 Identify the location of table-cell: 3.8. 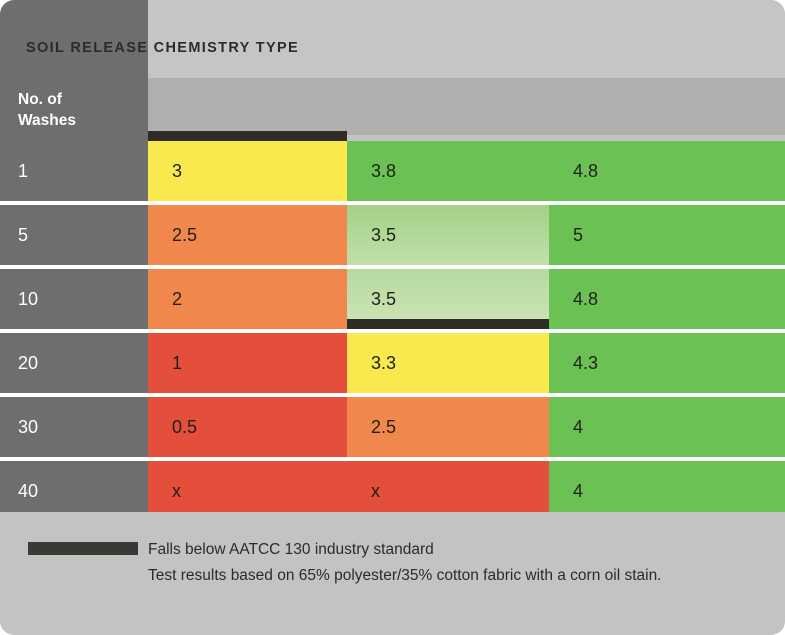
(448, 171).